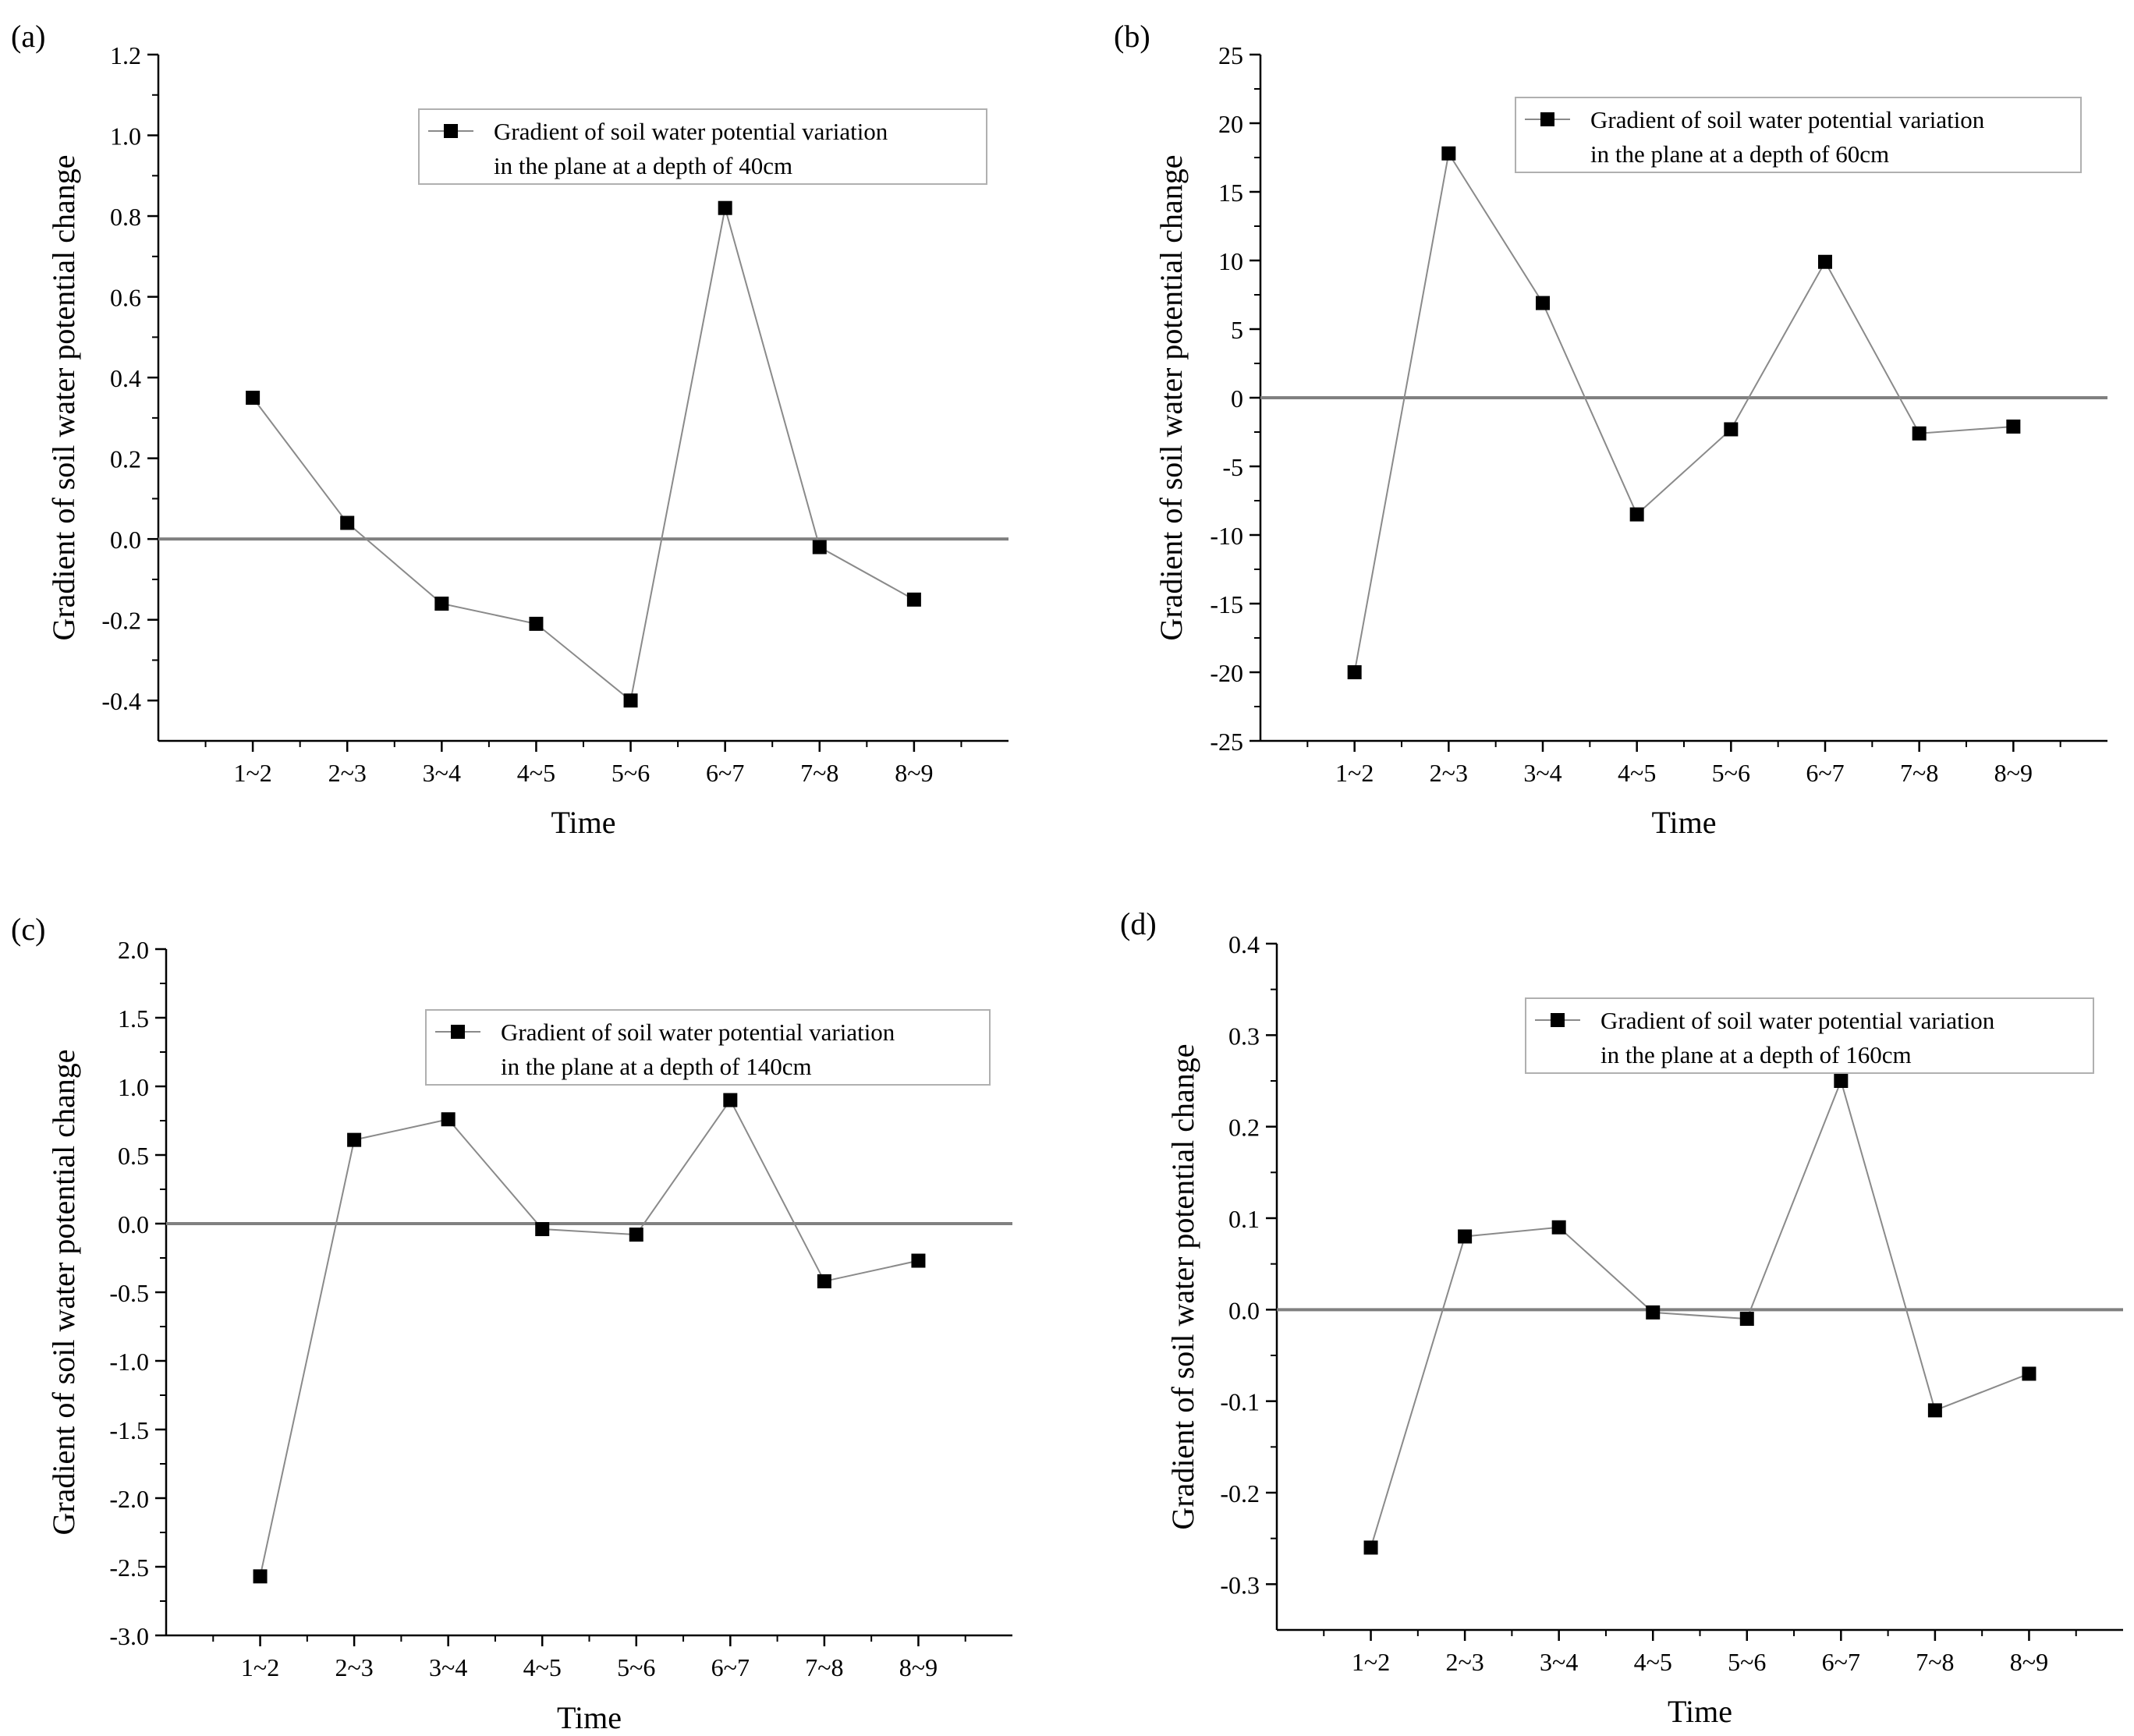 The height and width of the screenshot is (1736, 2134). Describe the element at coordinates (1244, 1219) in the screenshot. I see `y-tick-label: 0.1` at that location.